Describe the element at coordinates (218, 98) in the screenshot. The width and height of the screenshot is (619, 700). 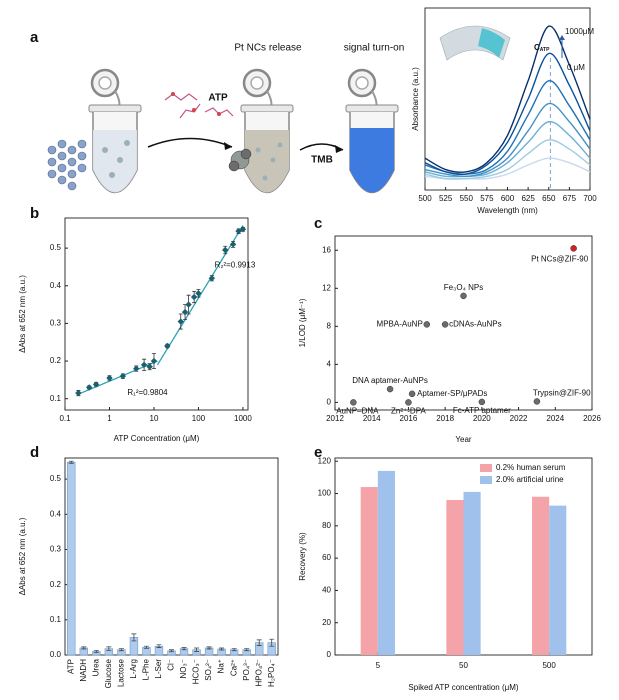
I see `reagent-label: ATP` at that location.